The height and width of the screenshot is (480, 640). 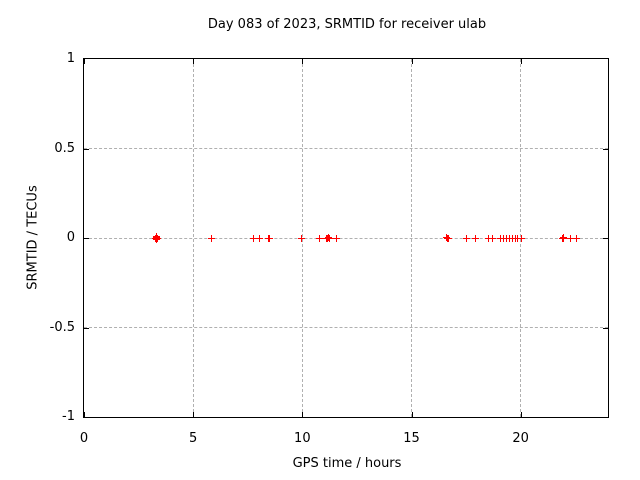 I want to click on x-tick-label: 20, so click(x=520, y=438).